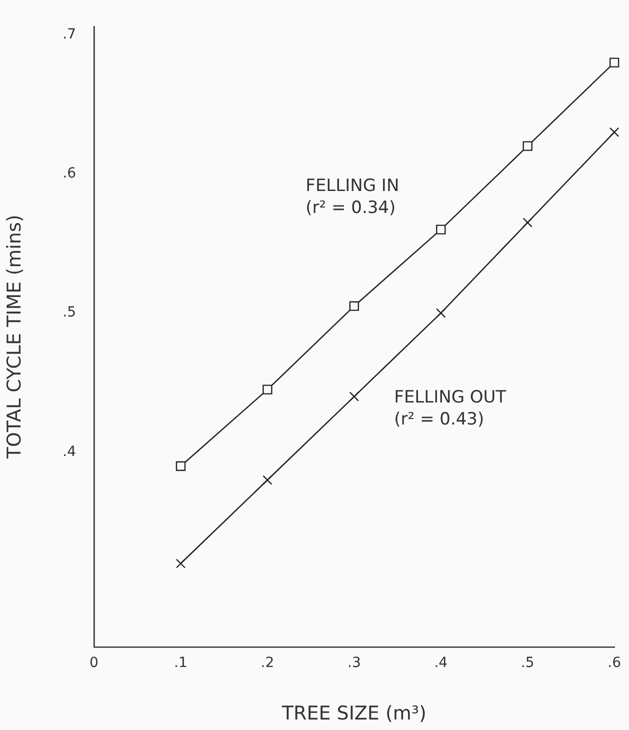 The image size is (629, 730). I want to click on x-tick-label: .3, so click(354, 663).